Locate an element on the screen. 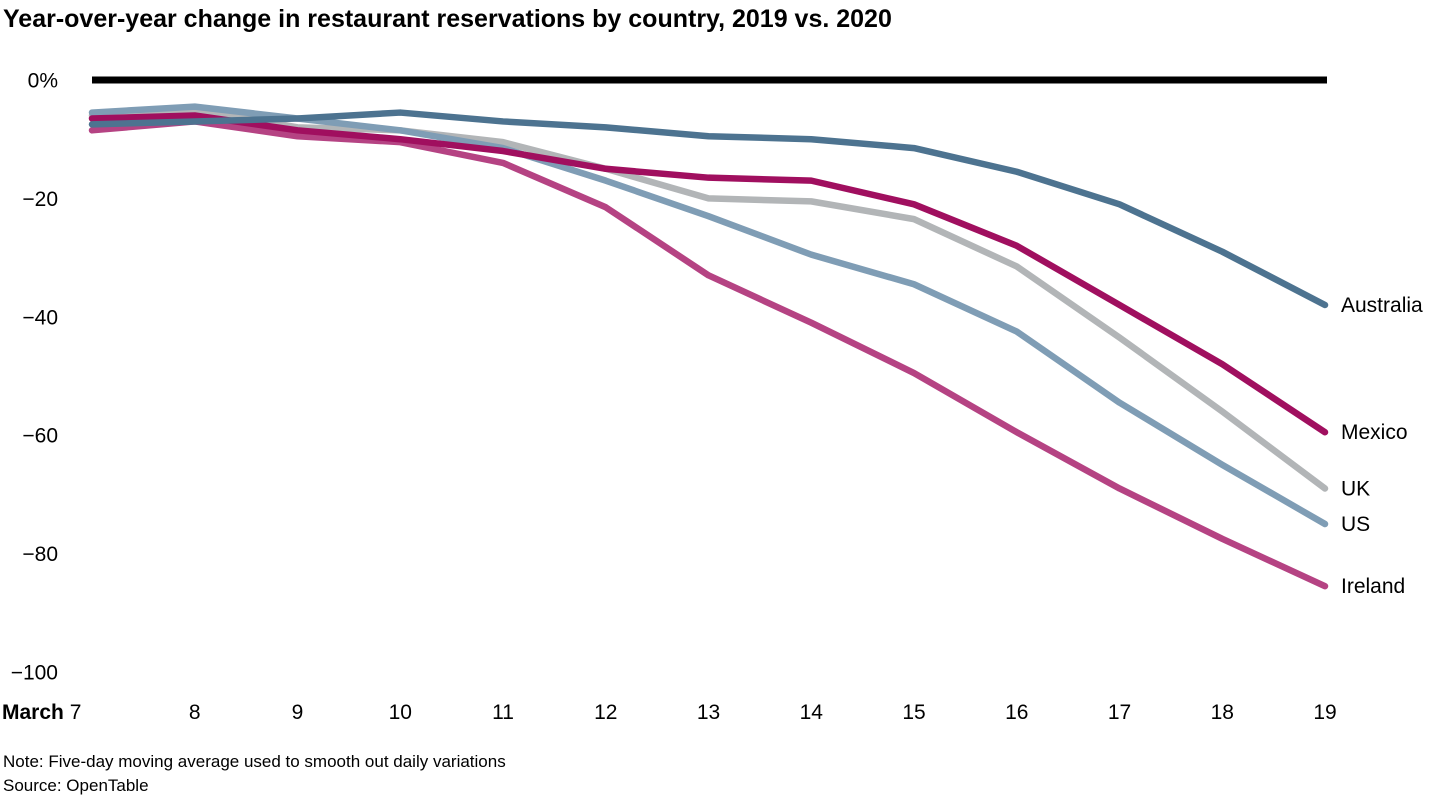  y-axis-tick-label: −20 is located at coordinates (40, 199).